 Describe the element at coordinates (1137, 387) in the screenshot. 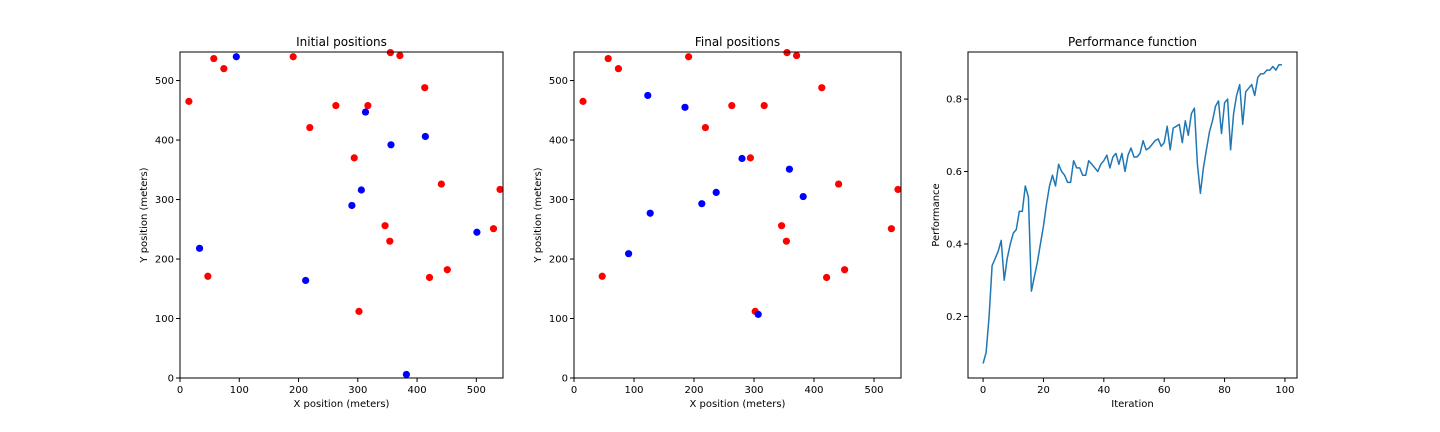

I see `x-ticks: 0 20 40 60 80 100` at that location.